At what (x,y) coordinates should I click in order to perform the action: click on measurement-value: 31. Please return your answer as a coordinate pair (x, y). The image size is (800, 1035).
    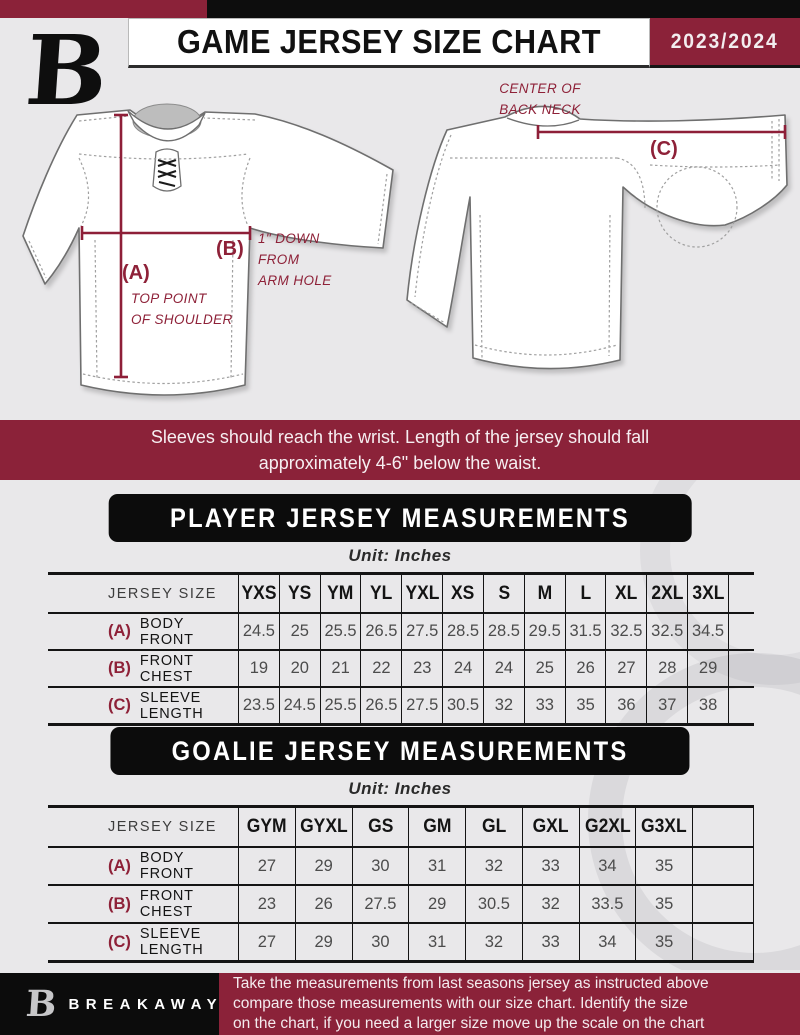
    Looking at the image, I should click on (436, 866).